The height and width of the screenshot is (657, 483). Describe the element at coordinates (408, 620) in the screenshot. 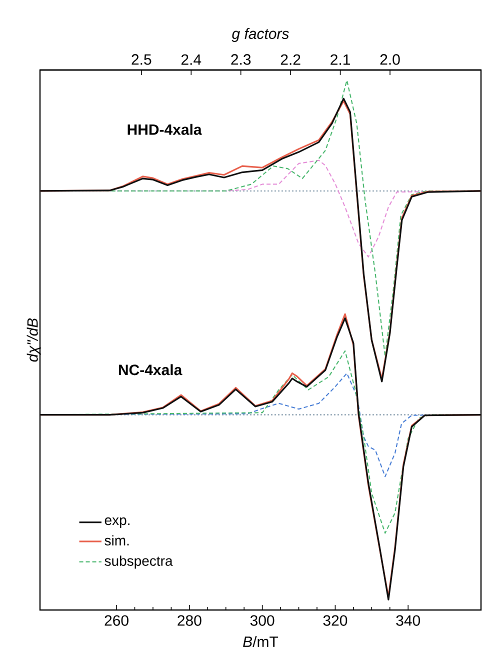

I see `x-tick-label: 340` at that location.